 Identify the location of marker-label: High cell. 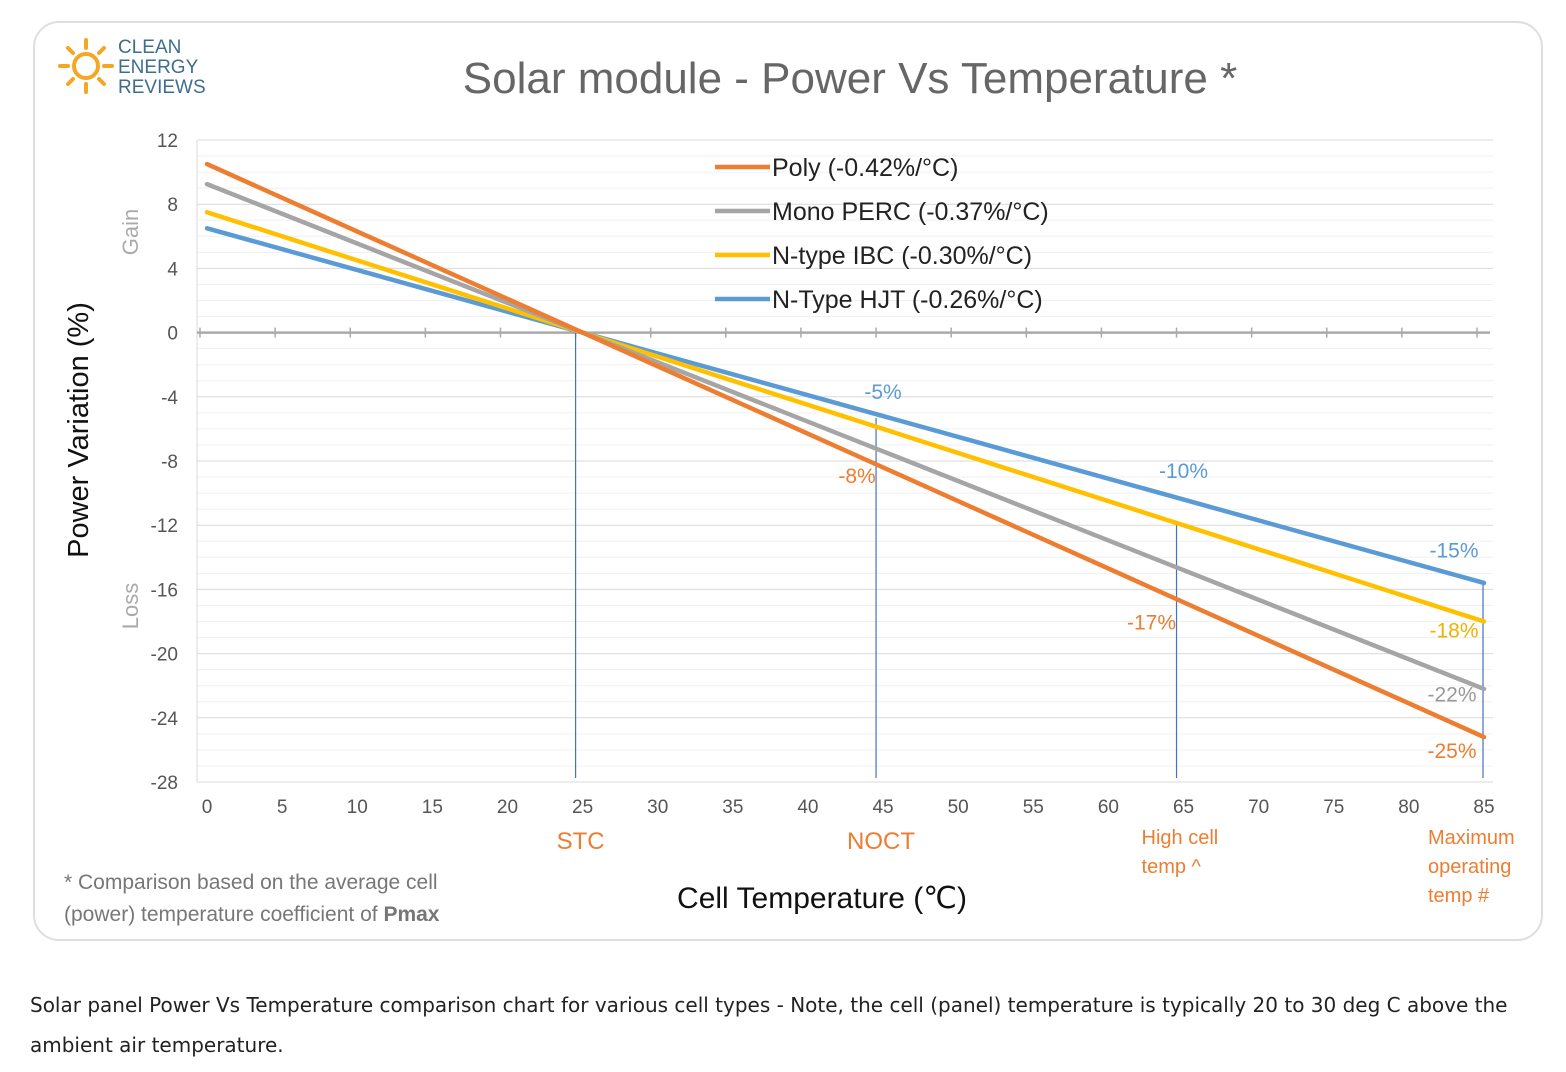
(1180, 838).